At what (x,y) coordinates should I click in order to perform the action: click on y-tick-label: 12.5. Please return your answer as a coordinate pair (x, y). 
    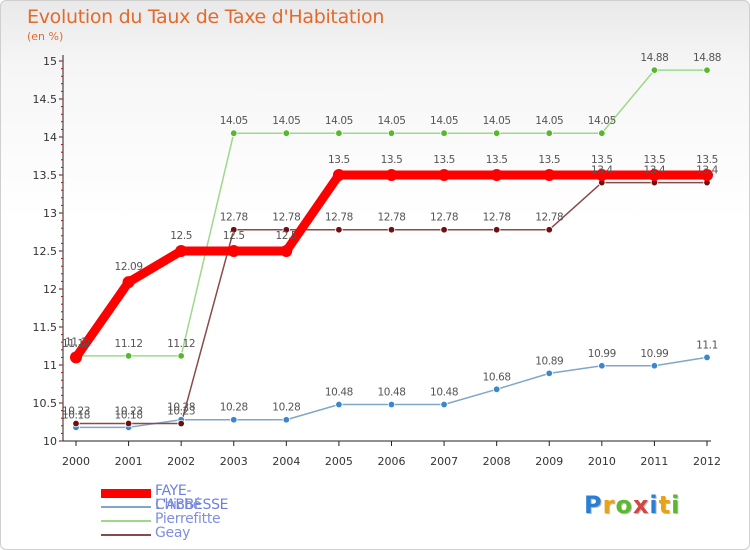
    Looking at the image, I should click on (45, 251).